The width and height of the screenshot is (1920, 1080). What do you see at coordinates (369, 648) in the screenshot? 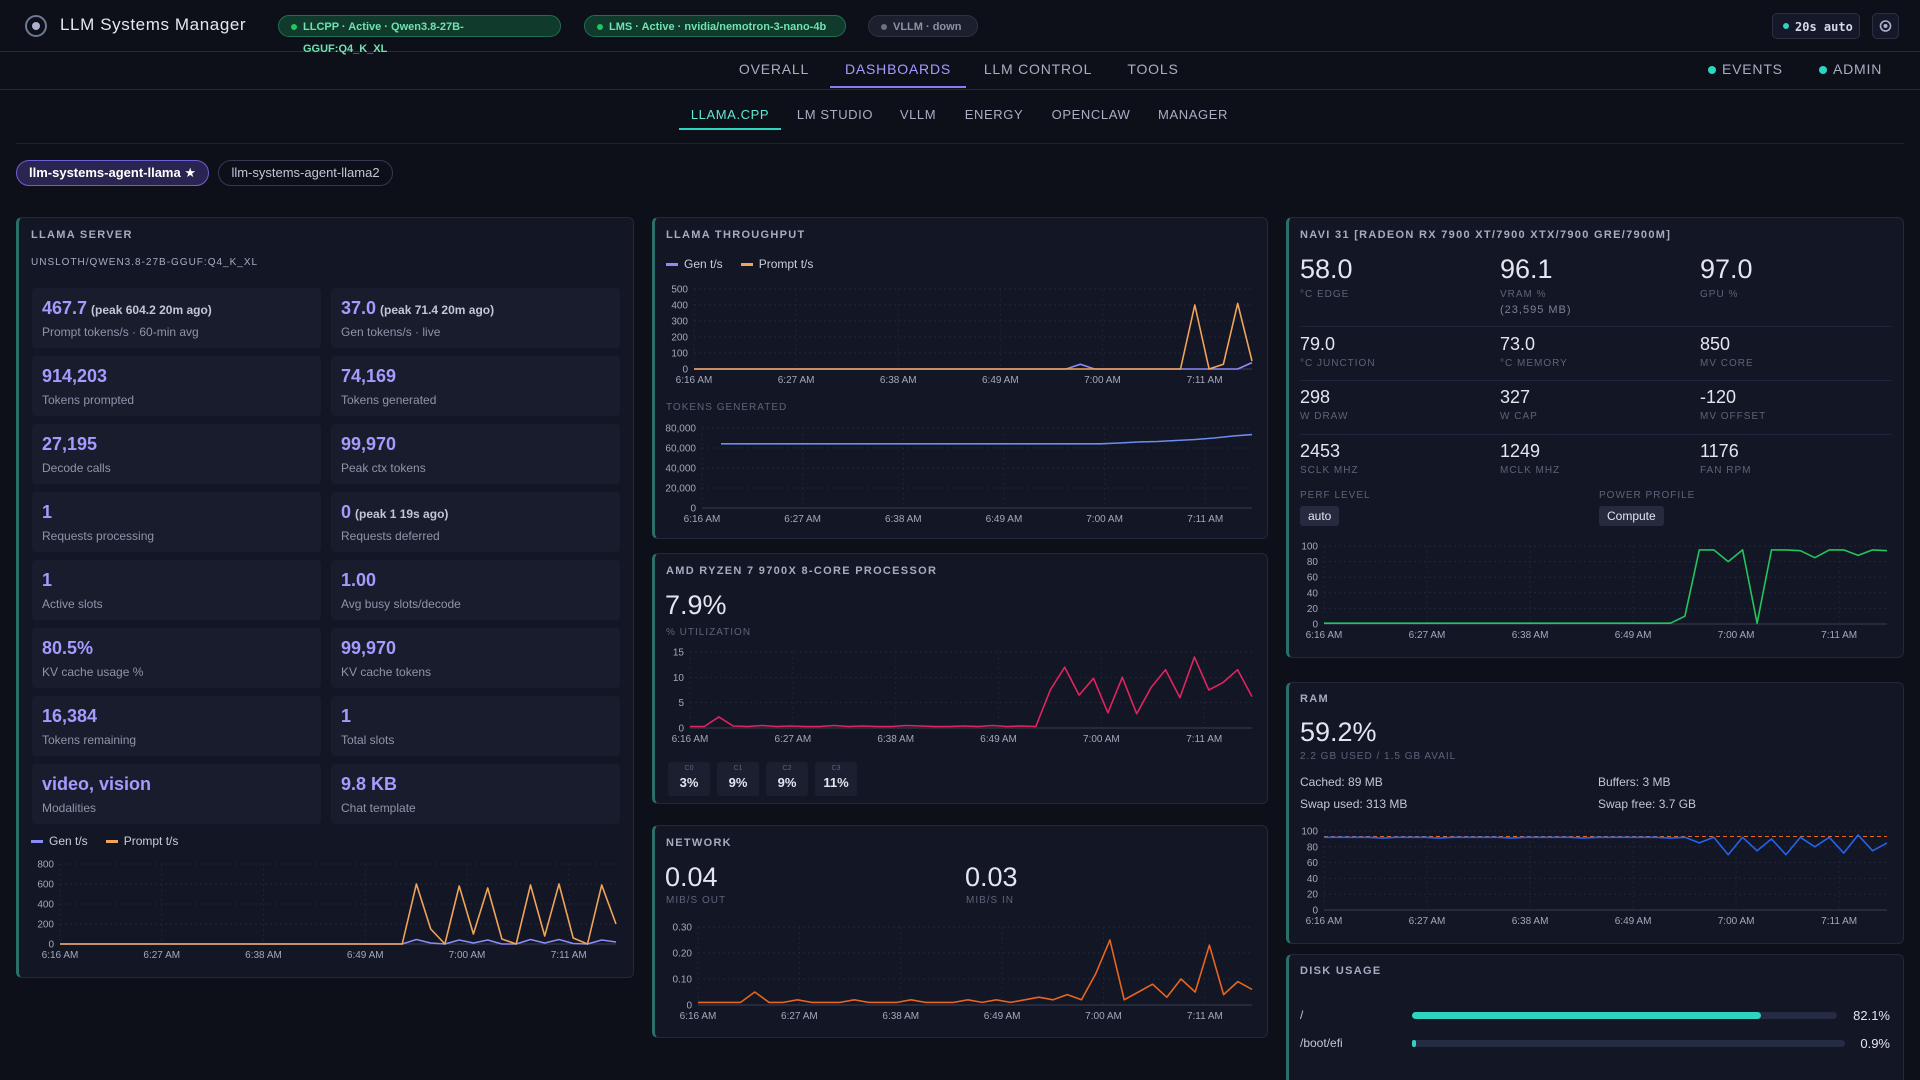
I see `stat-number: 99,970` at bounding box center [369, 648].